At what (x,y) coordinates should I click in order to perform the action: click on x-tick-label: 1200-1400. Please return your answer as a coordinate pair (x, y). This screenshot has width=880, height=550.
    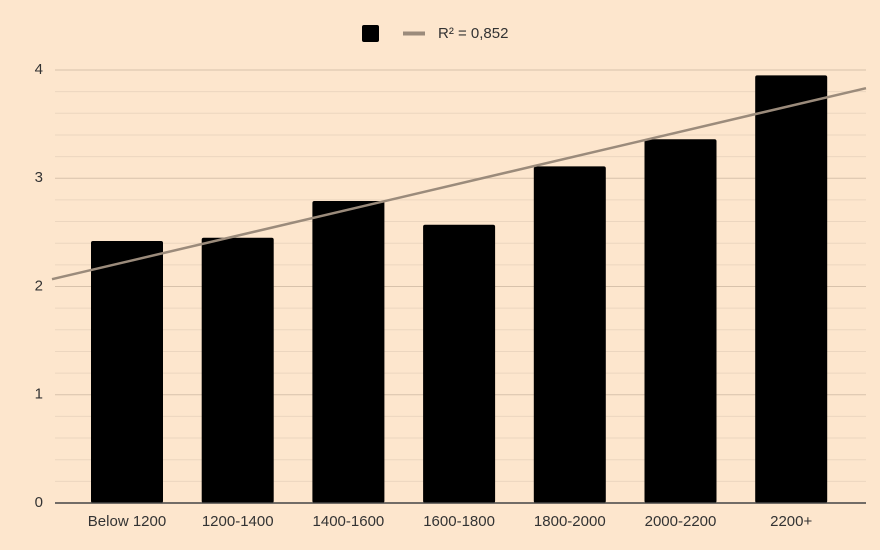
    Looking at the image, I should click on (238, 521).